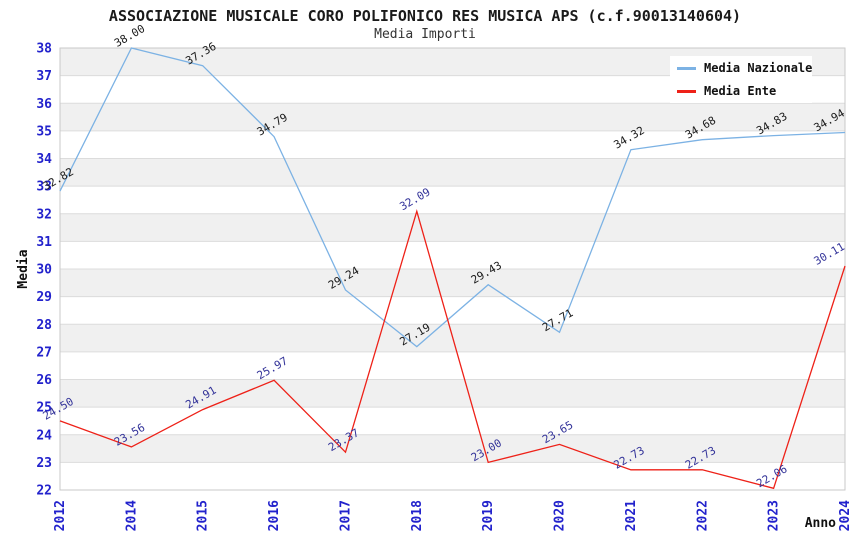 The height and width of the screenshot is (550, 850). What do you see at coordinates (129, 36) in the screenshot?
I see `point-label: 38.00` at bounding box center [129, 36].